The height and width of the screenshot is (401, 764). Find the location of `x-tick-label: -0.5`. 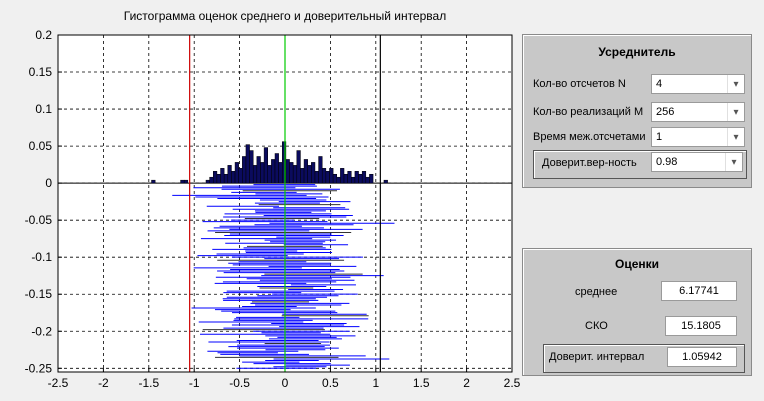

x-tick-label: -0.5 is located at coordinates (239, 383).